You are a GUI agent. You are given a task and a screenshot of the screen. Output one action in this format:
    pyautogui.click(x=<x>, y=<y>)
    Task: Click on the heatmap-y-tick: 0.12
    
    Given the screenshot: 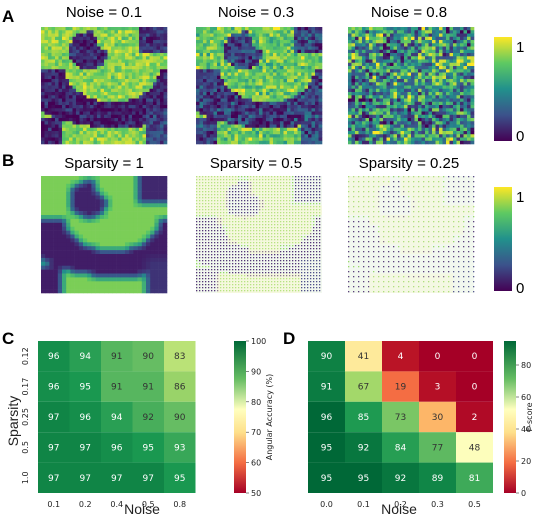 What is the action you would take?
    pyautogui.click(x=25, y=356)
    